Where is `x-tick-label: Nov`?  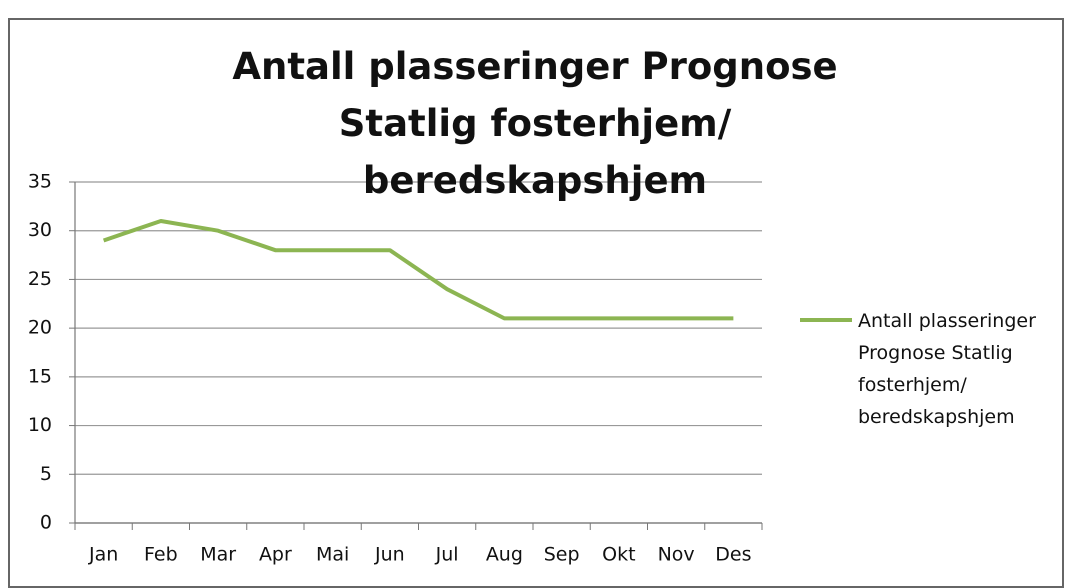
x-tick-label: Nov is located at coordinates (676, 555).